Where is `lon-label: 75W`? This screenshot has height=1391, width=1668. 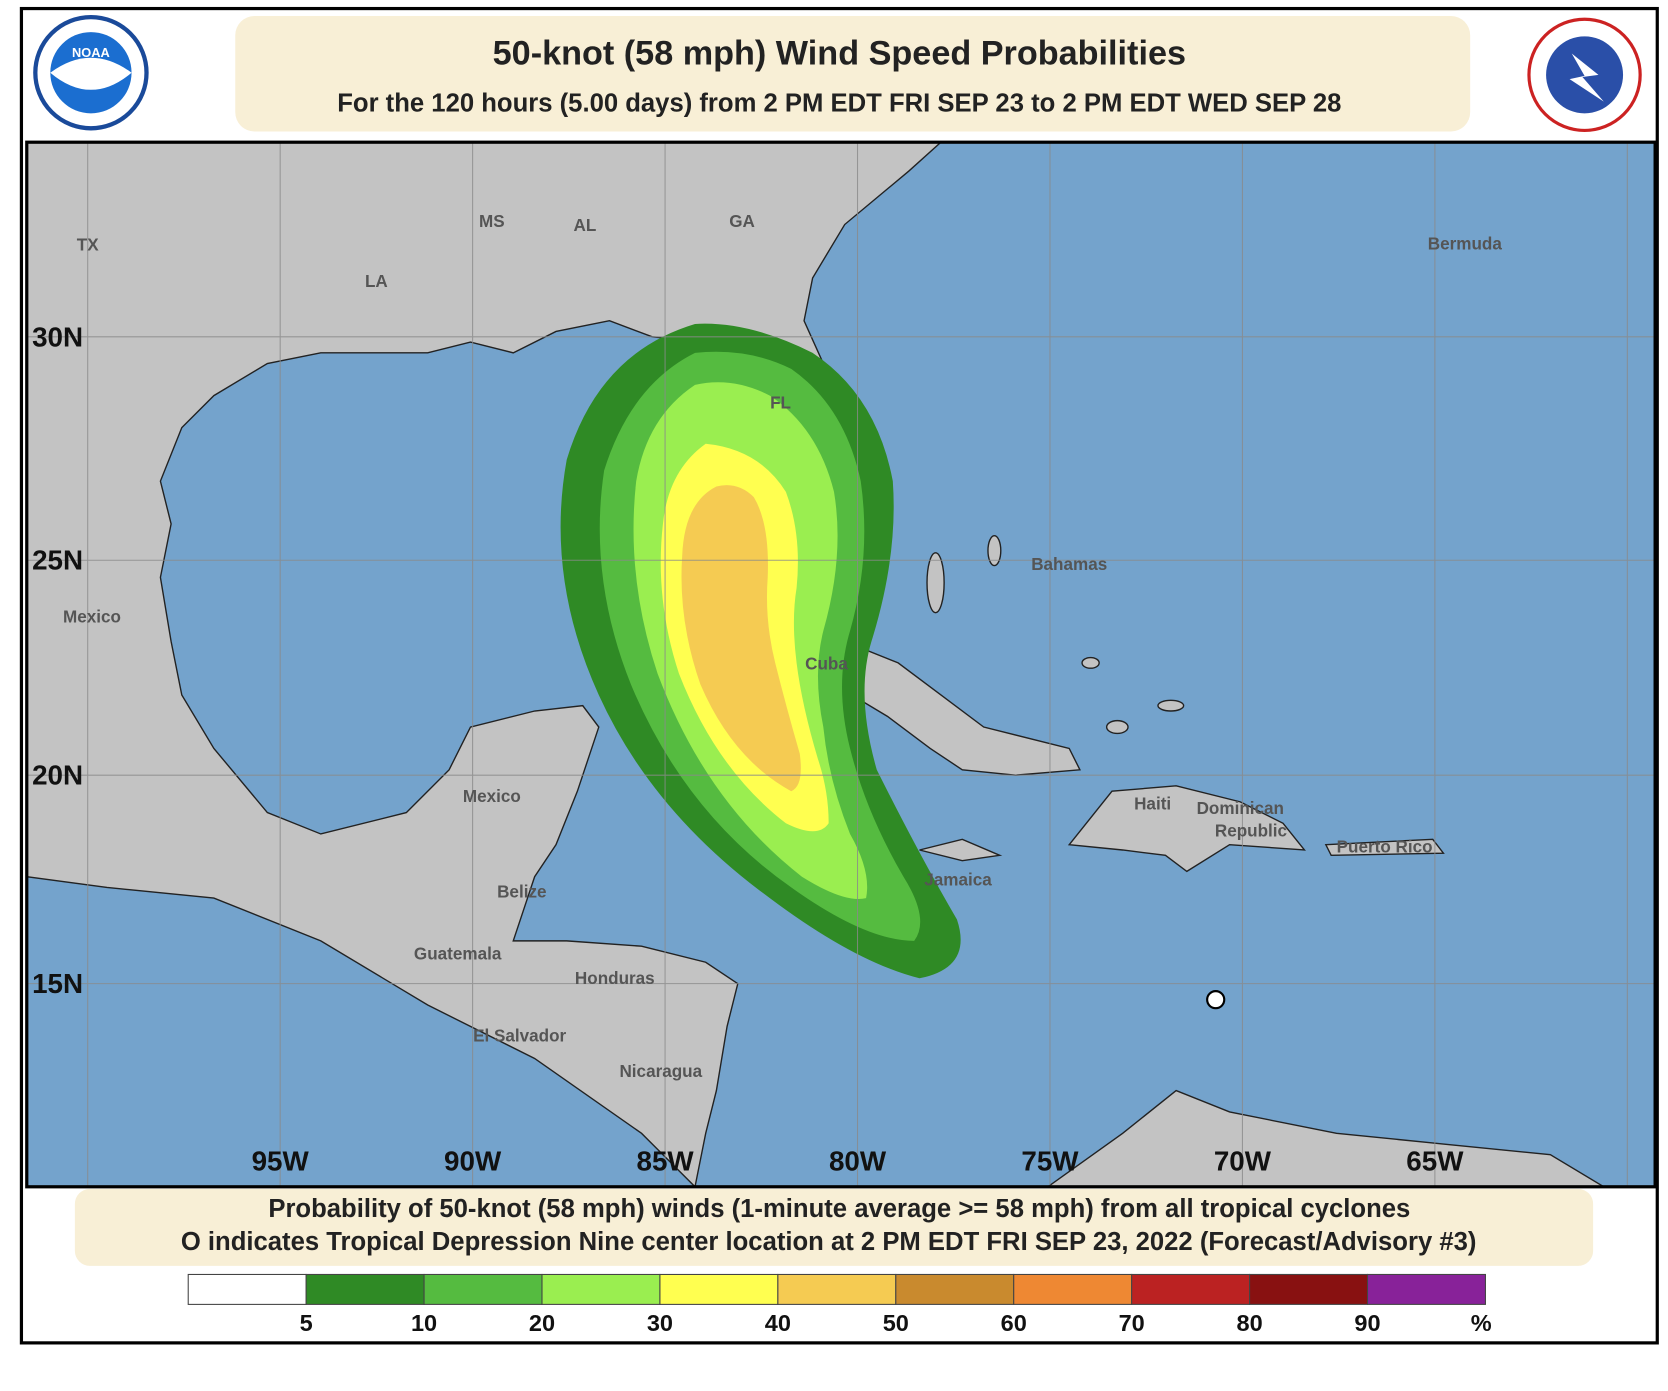 lon-label: 75W is located at coordinates (1050, 1161).